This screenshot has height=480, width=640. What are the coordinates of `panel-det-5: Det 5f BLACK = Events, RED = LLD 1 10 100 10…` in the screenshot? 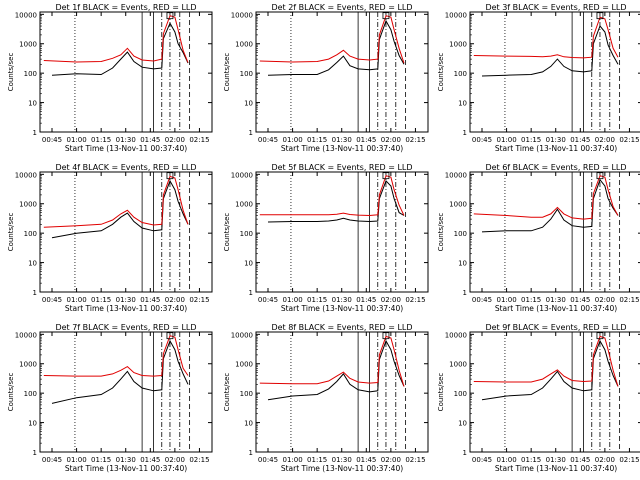 It's located at (326, 238).